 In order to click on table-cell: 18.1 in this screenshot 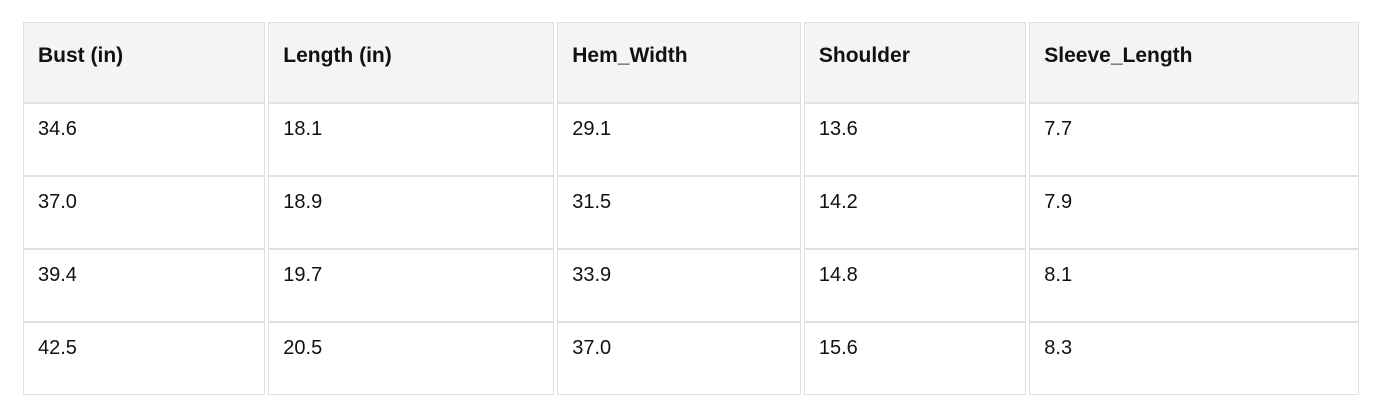, I will do `click(411, 139)`.